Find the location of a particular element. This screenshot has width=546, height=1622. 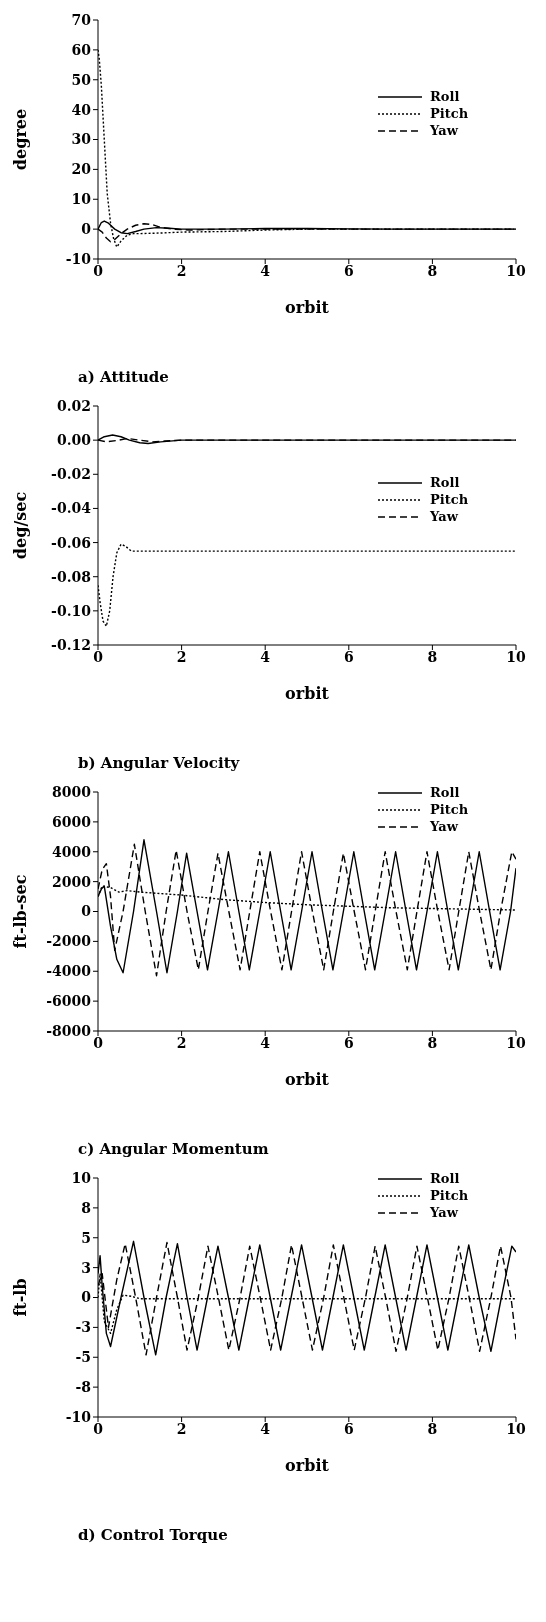

y-tick-label: -0.04 is located at coordinates (71, 508).